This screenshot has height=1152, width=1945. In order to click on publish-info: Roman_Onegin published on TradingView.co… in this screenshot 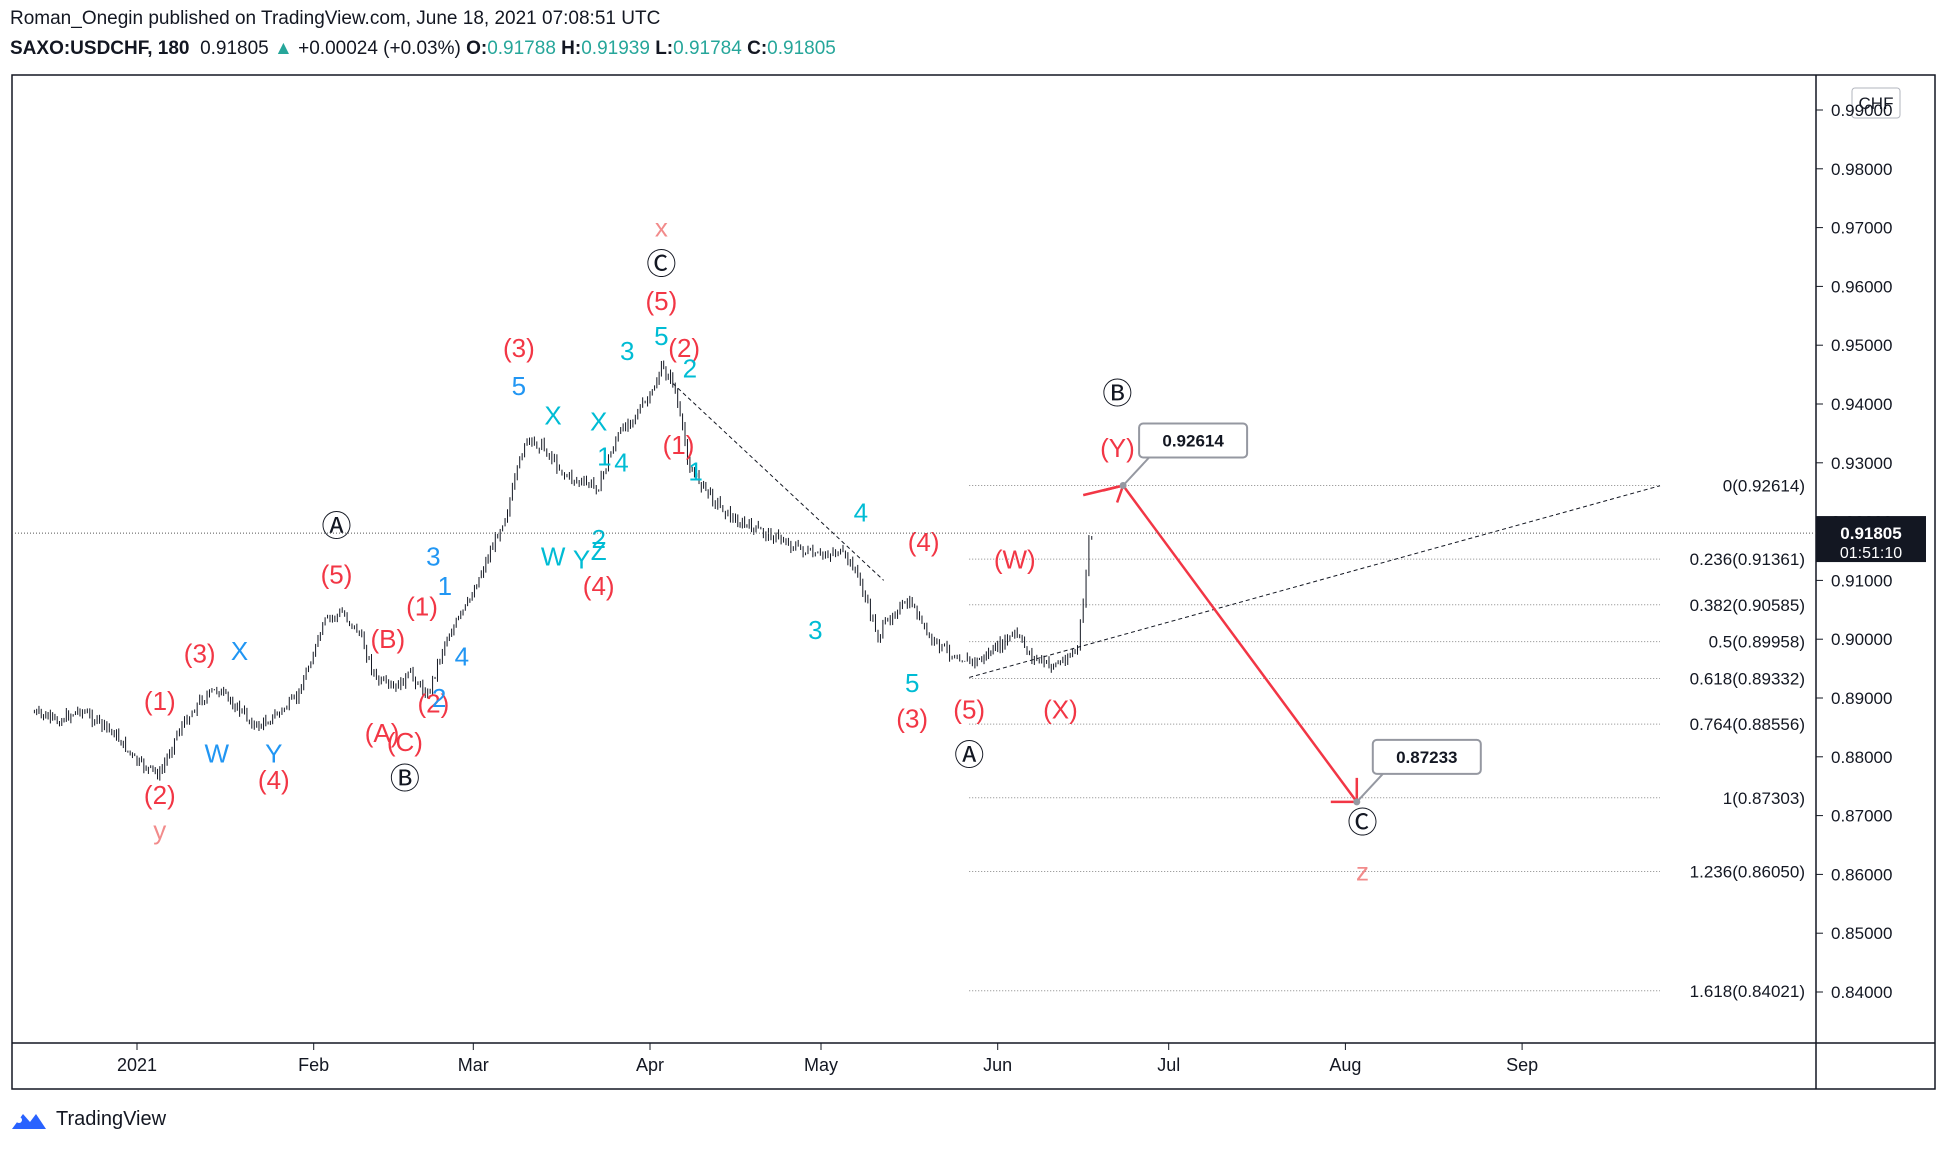, I will do `click(335, 19)`.